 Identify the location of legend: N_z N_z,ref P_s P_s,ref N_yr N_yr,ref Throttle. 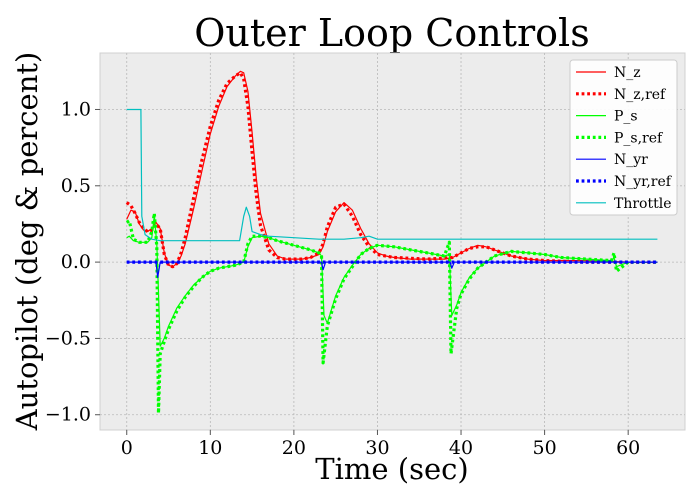
(623, 137).